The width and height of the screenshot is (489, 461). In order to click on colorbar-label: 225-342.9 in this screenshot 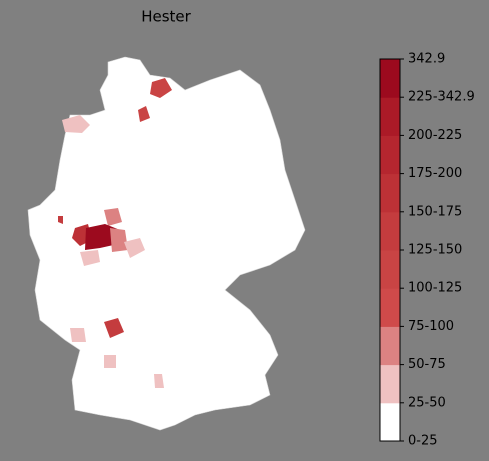, I will do `click(441, 97)`.